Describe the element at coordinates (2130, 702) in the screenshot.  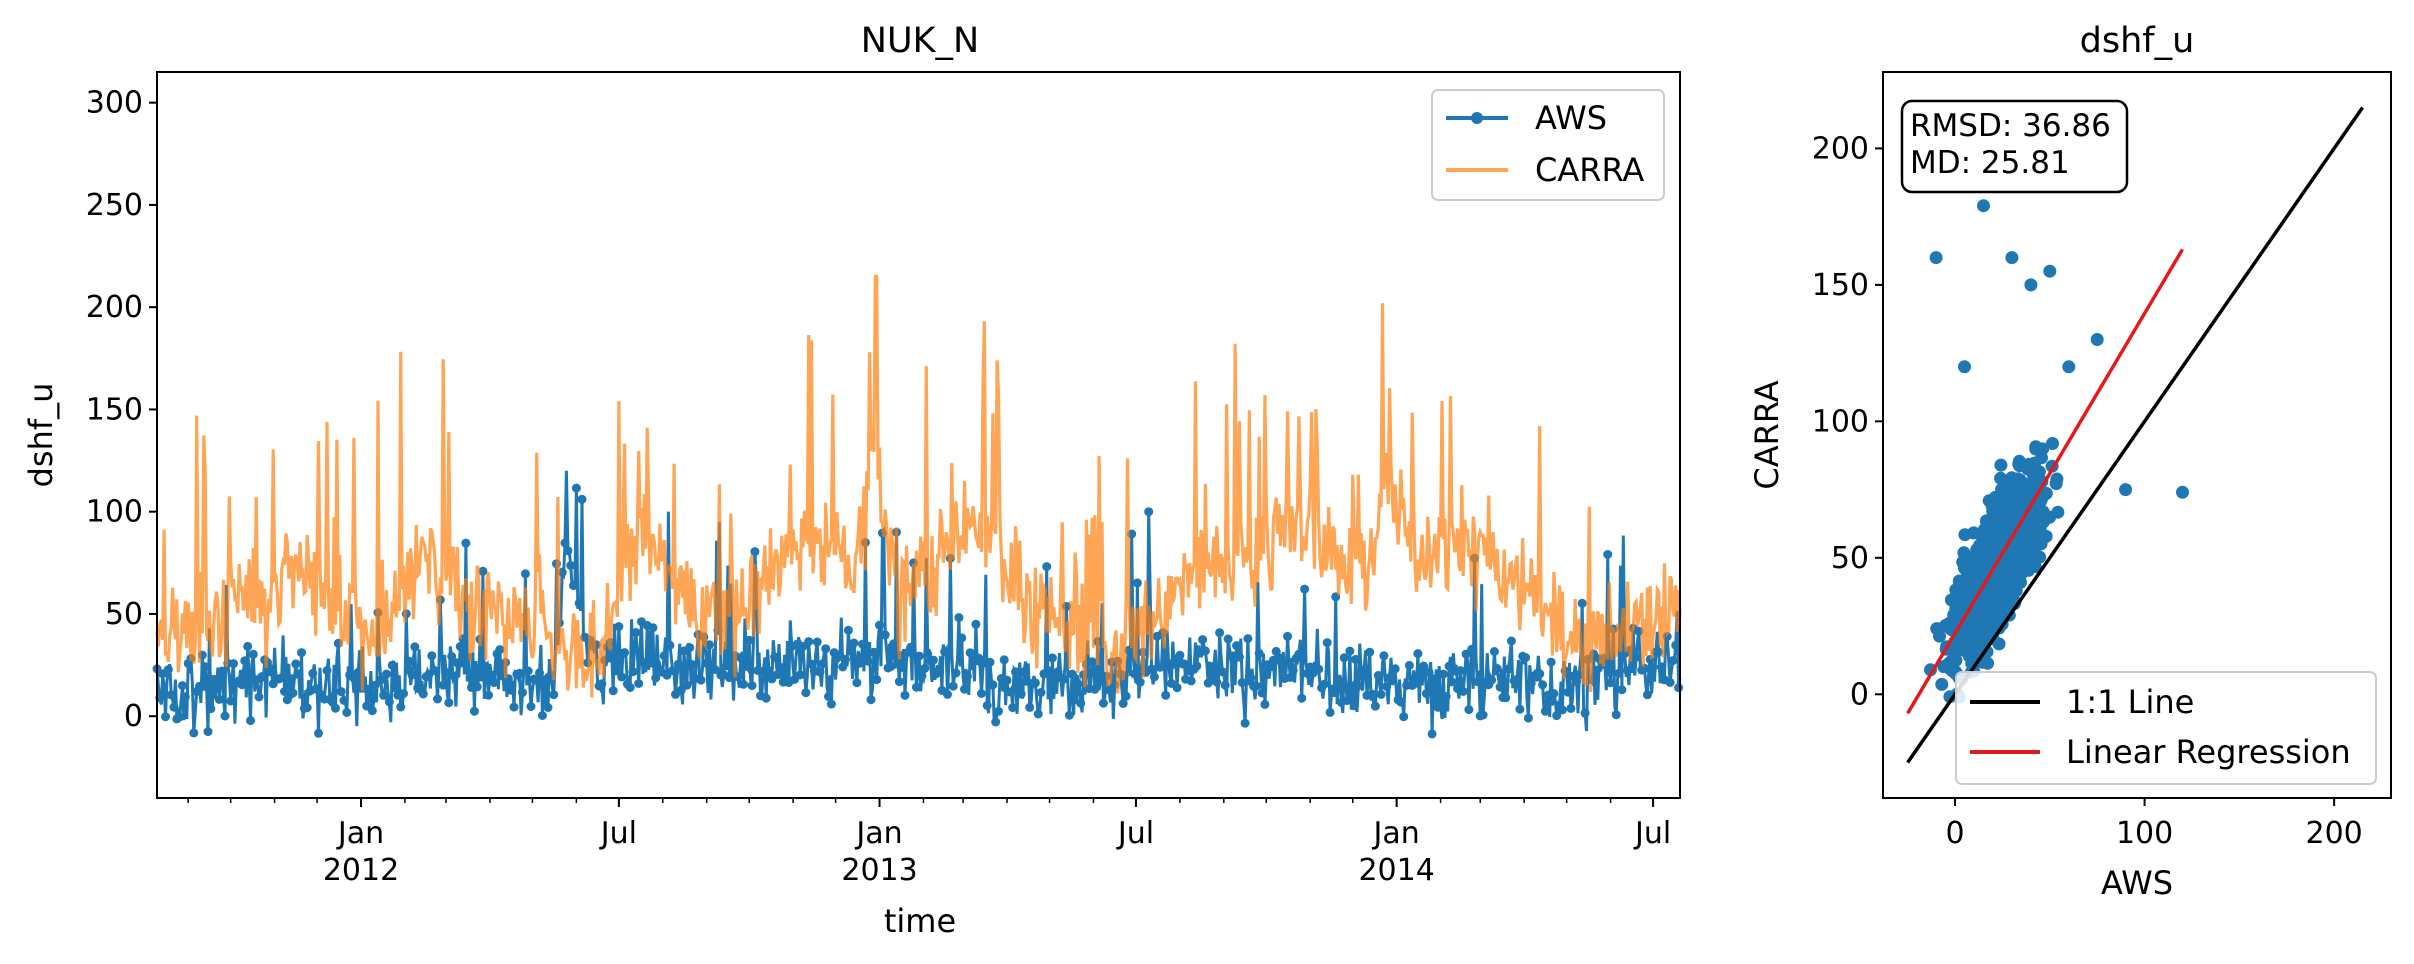
I see `legend-one-to-one-label: 1:1 Line` at that location.